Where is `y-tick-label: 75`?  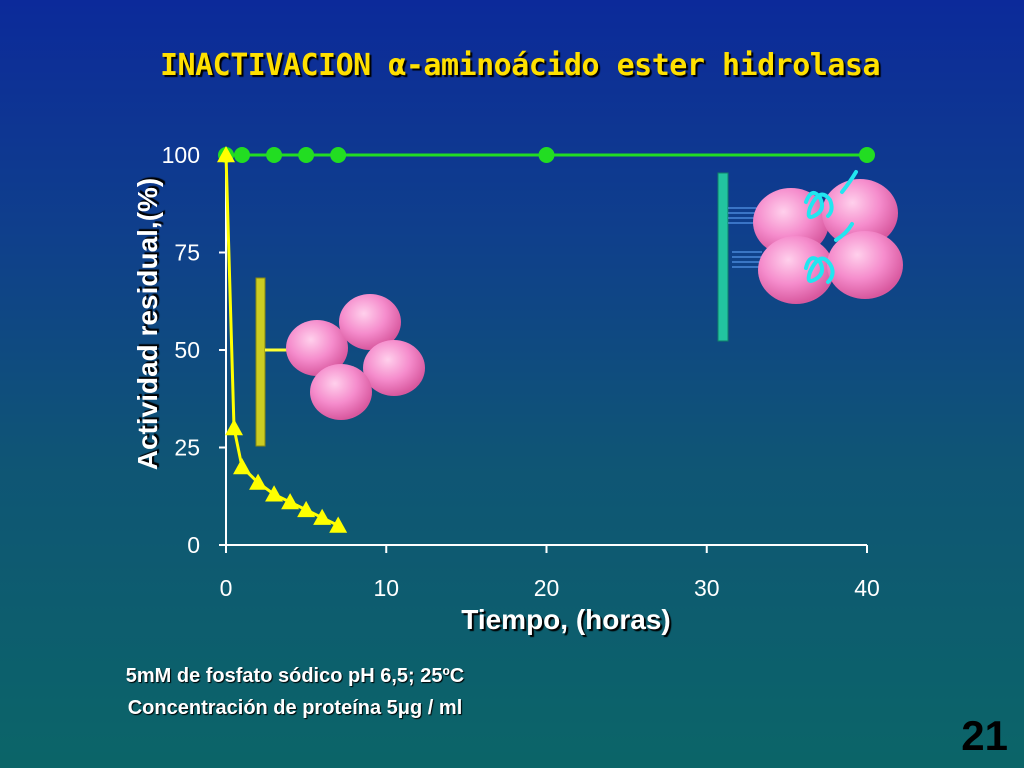
y-tick-label: 75 is located at coordinates (187, 253).